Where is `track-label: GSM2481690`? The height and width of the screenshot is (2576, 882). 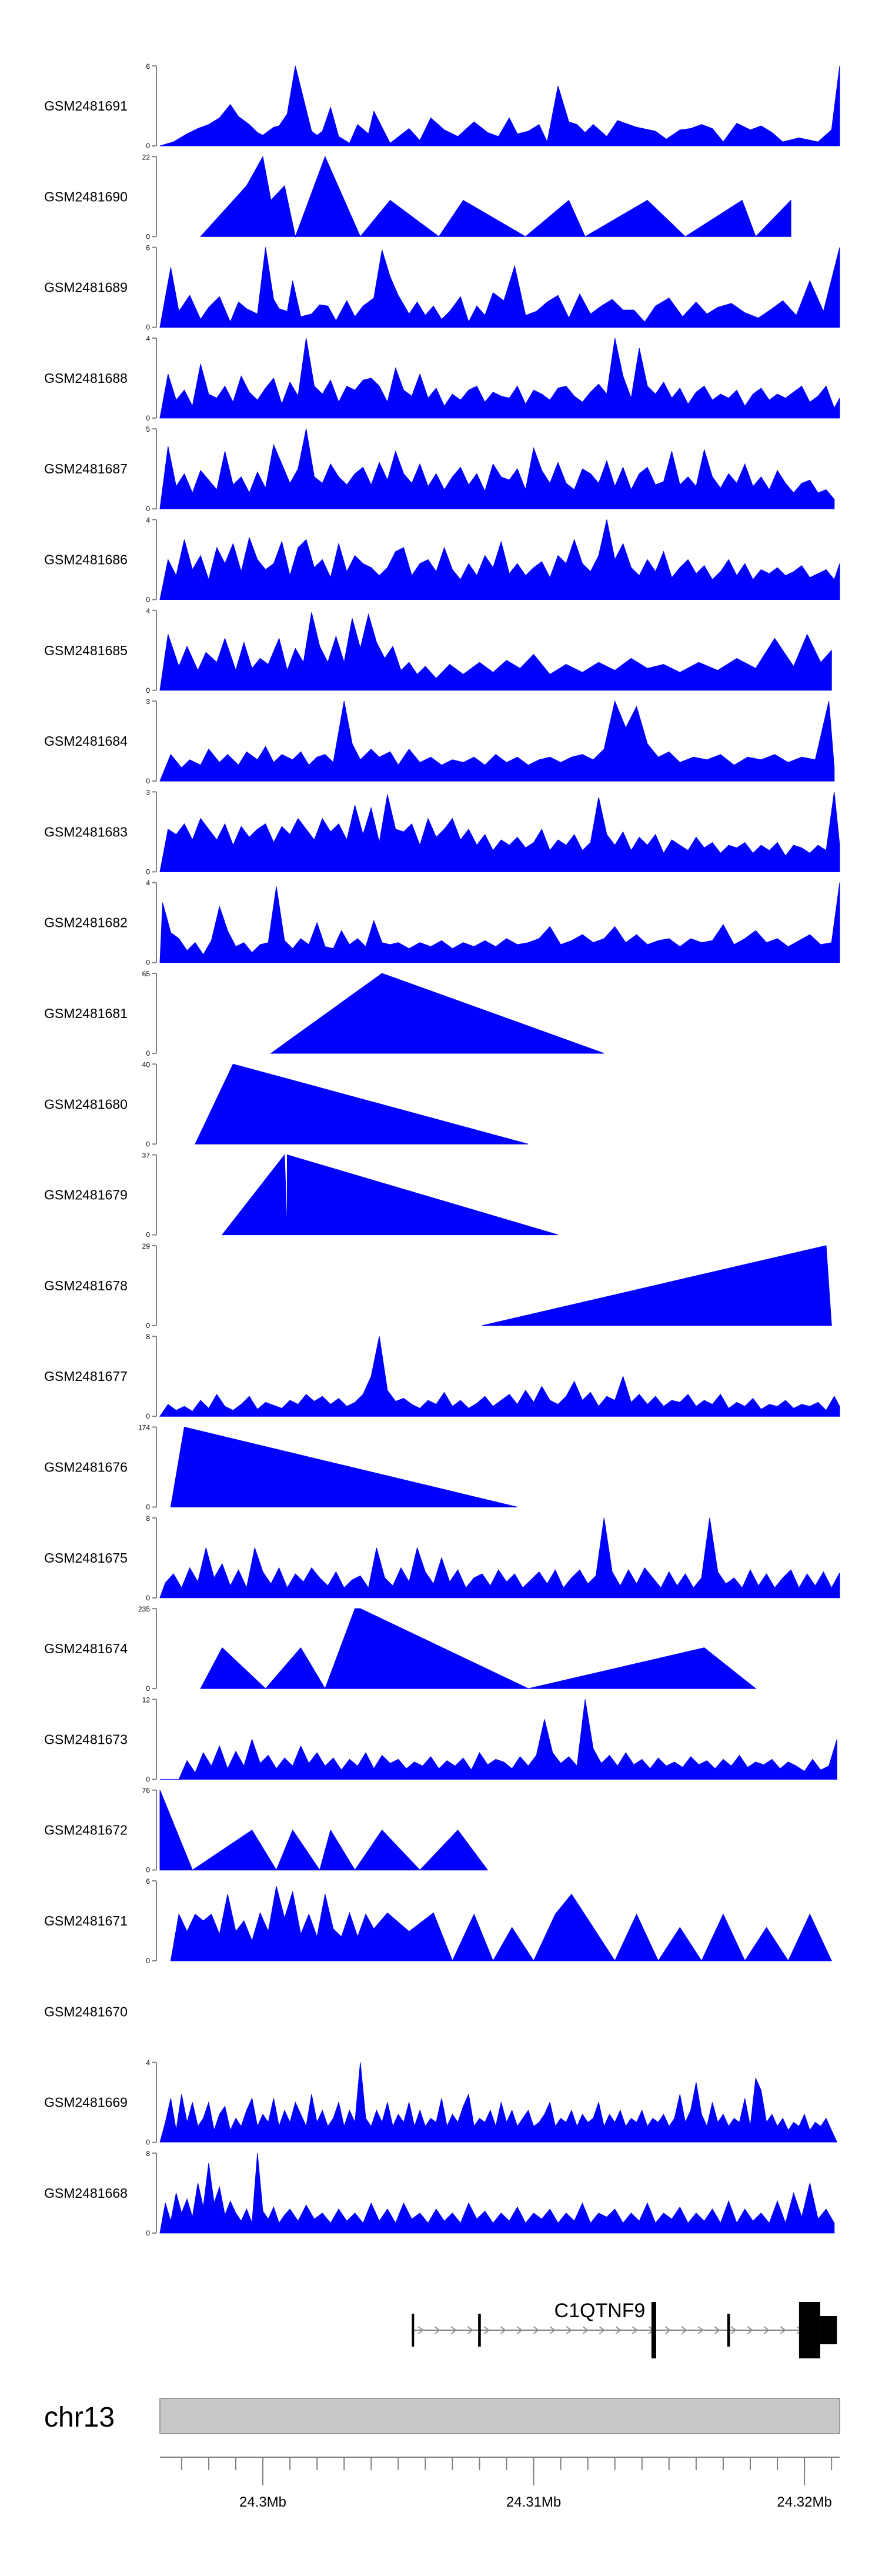
track-label: GSM2481690 is located at coordinates (86, 196).